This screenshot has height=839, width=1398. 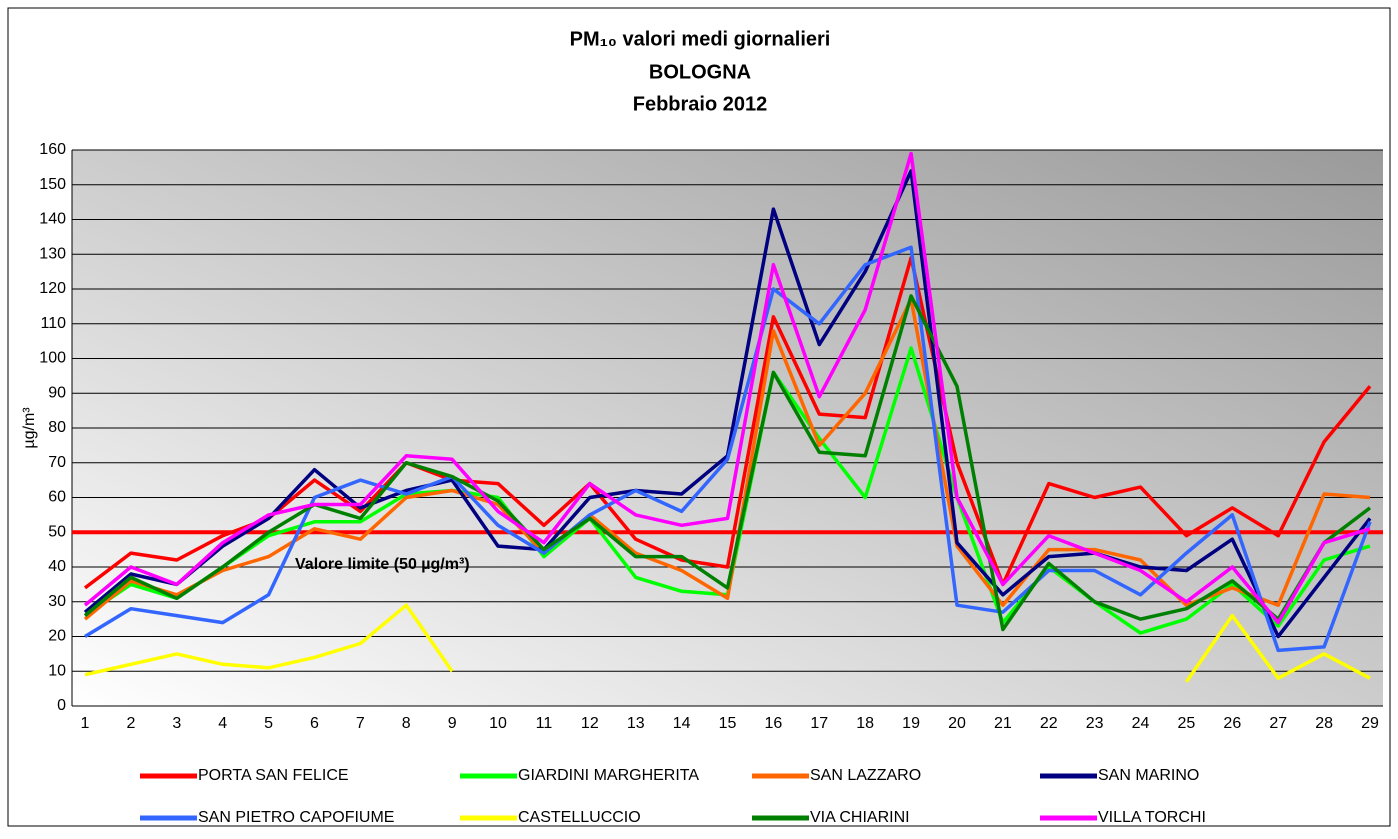 I want to click on y-tick-label: 160, so click(x=52, y=149).